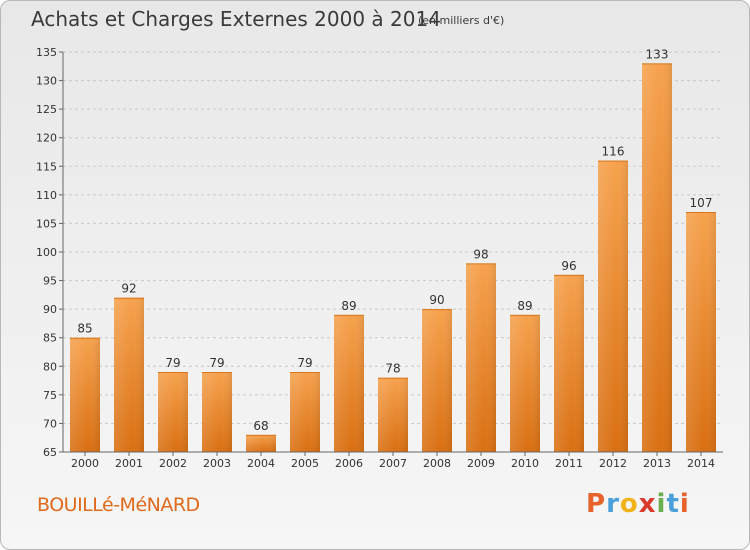 The height and width of the screenshot is (550, 750). What do you see at coordinates (525, 463) in the screenshot?
I see `x-tick-label-2010: 2010` at bounding box center [525, 463].